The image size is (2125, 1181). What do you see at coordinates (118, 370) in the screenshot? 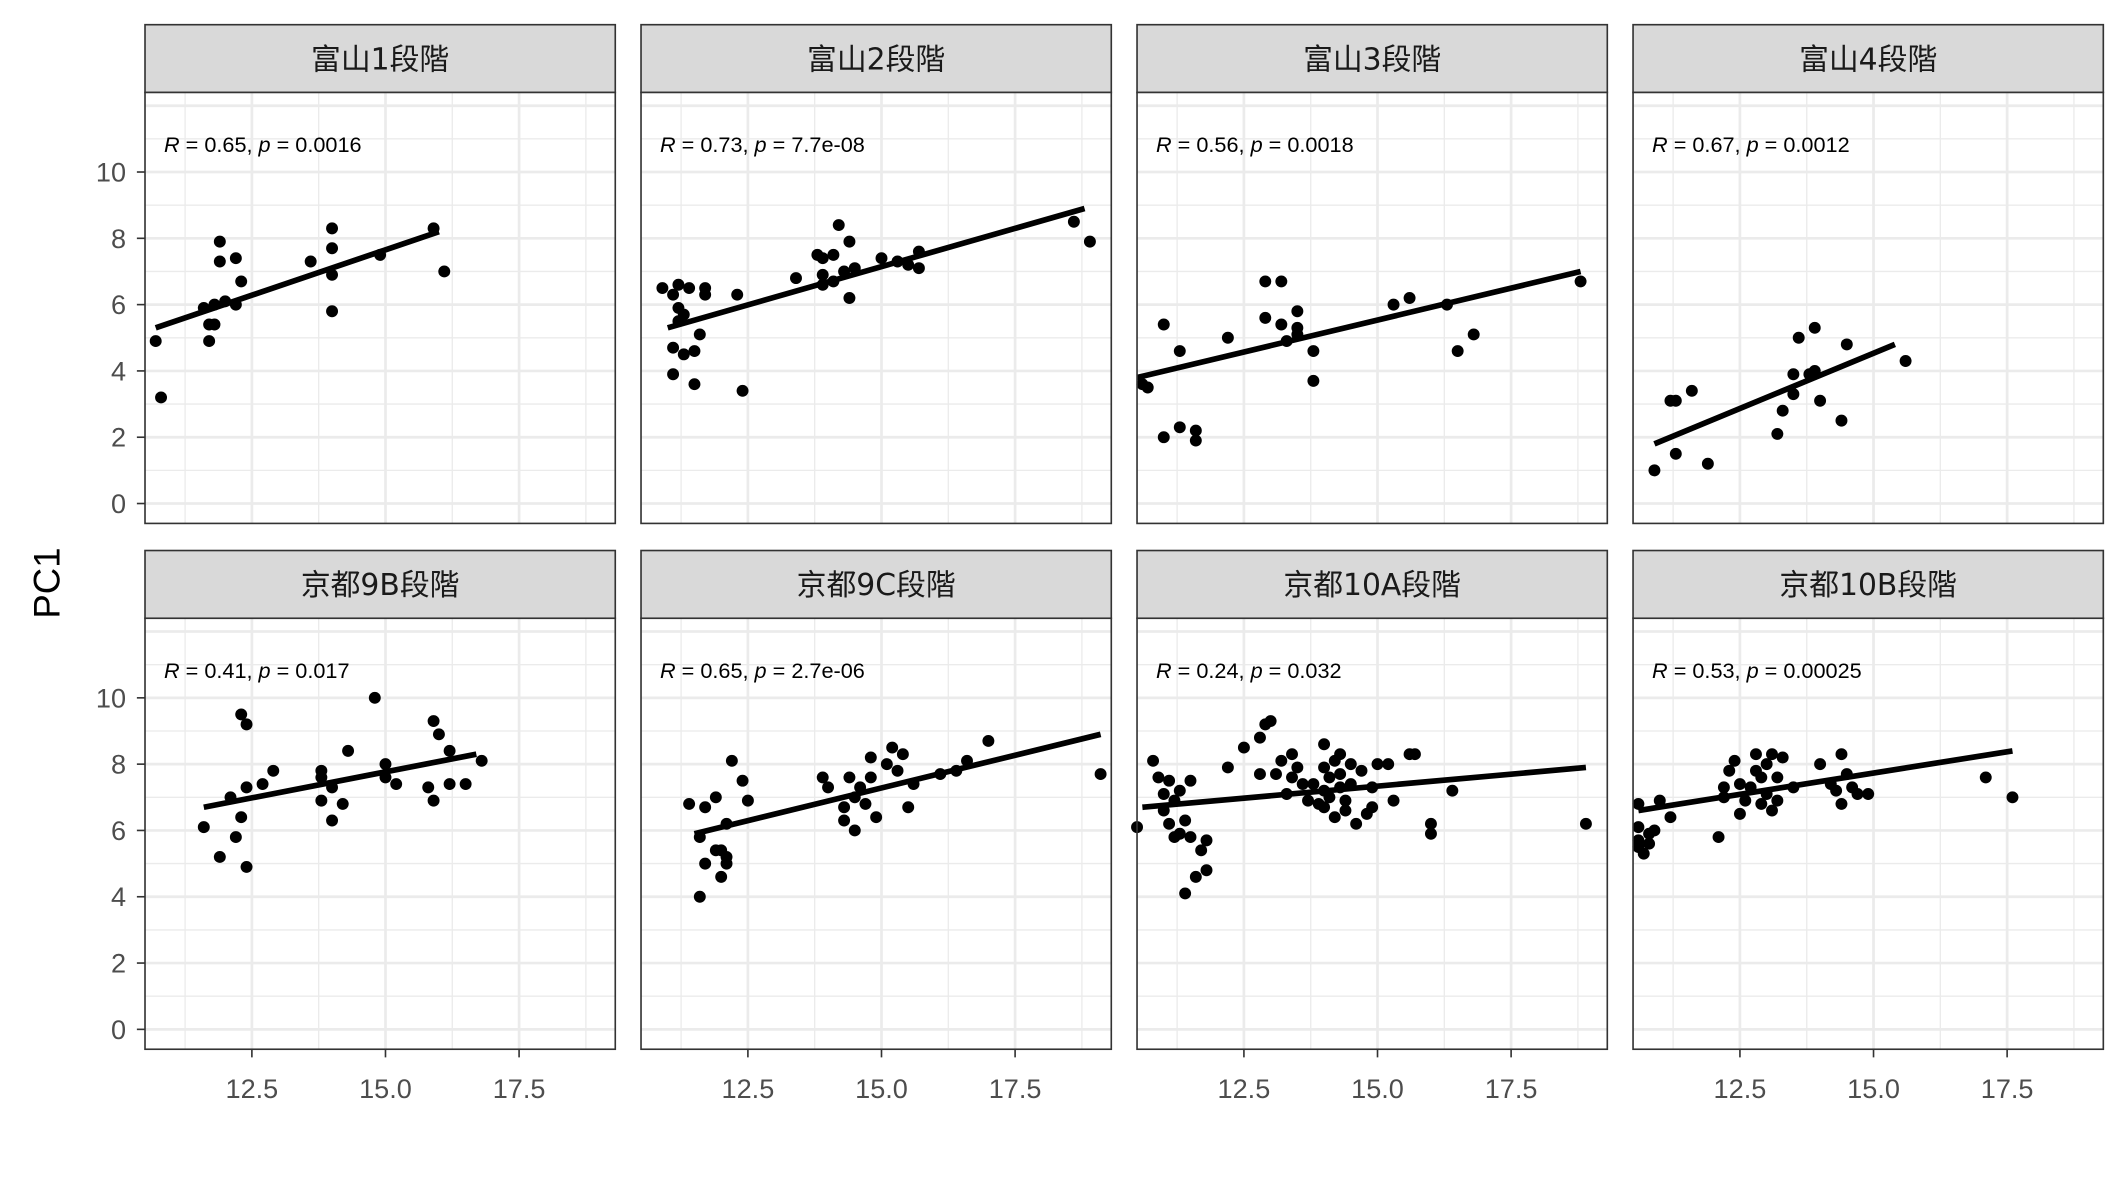
I see `y-tick-label: 4` at bounding box center [118, 370].